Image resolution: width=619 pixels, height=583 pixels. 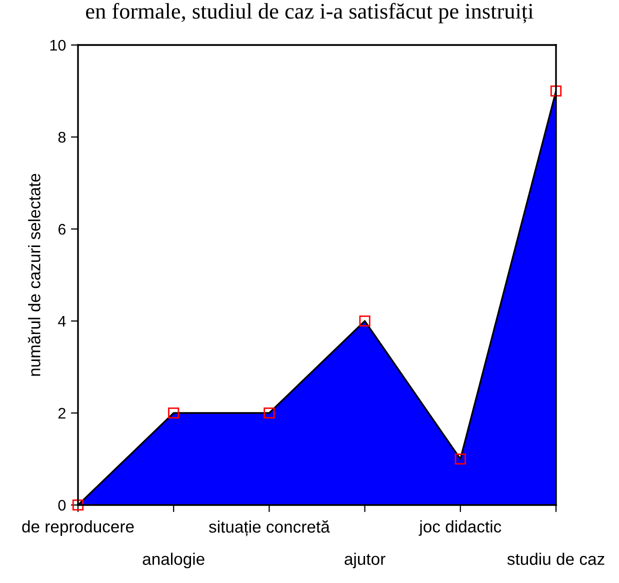 What do you see at coordinates (34, 275) in the screenshot?
I see `y-axis-title: numărul de cazuri selectate` at bounding box center [34, 275].